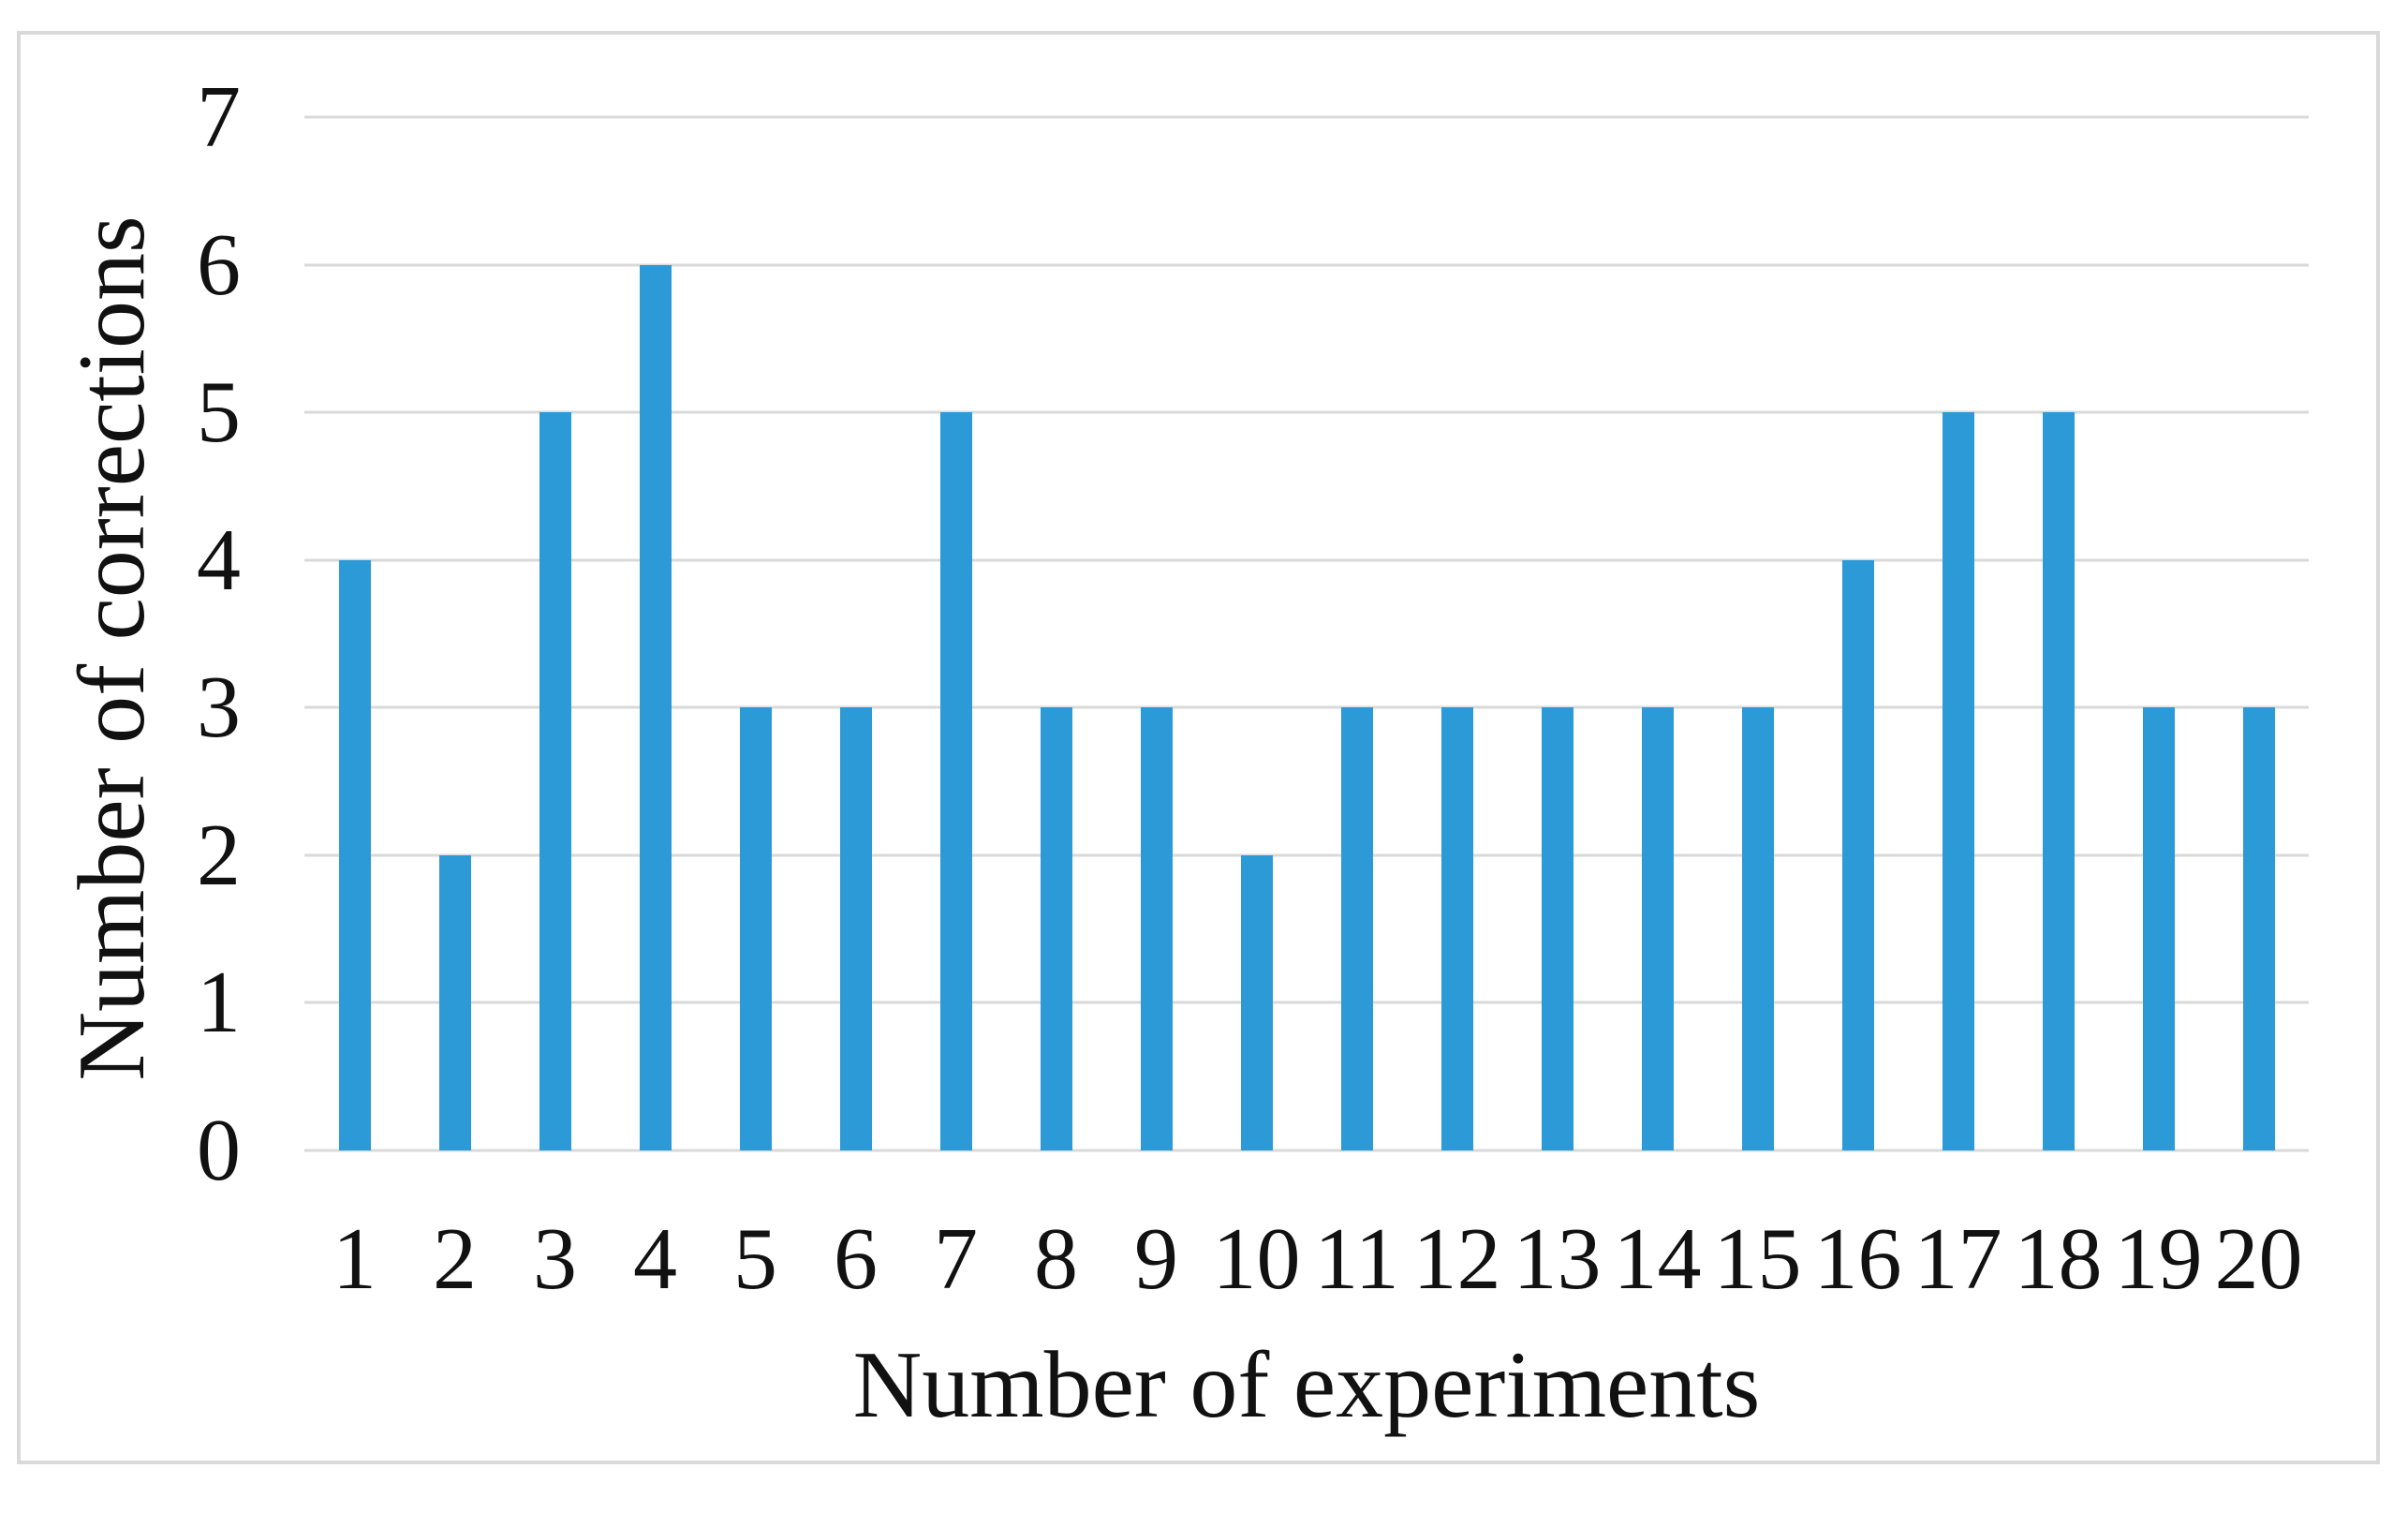 Image resolution: width=2408 pixels, height=1513 pixels. Describe the element at coordinates (2258, 1259) in the screenshot. I see `x-tick-label-20: 20` at that location.